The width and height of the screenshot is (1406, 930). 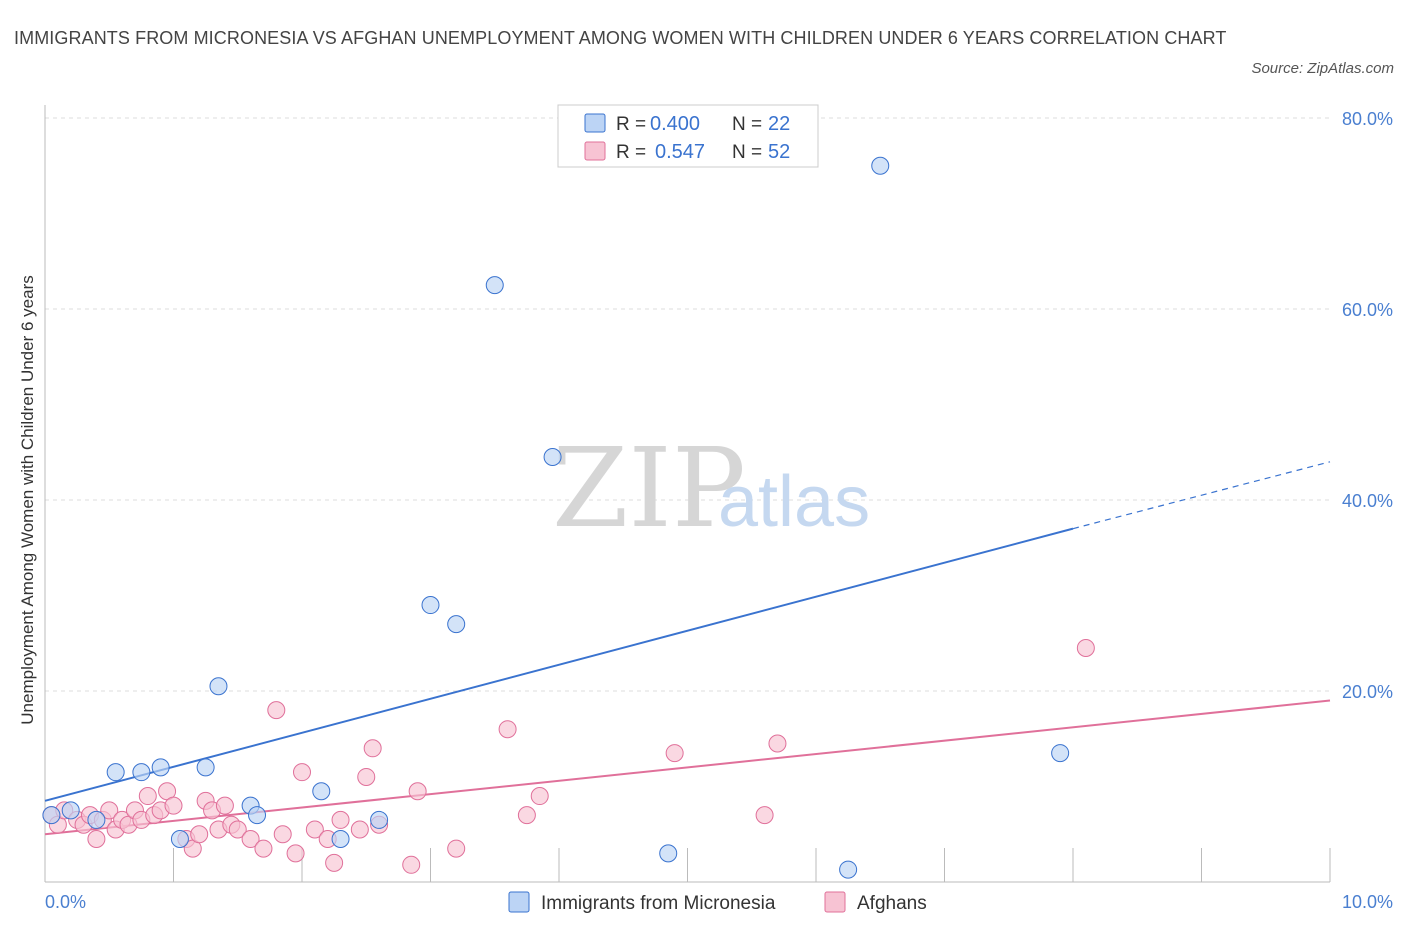 I want to click on legend-r-label-afghans: R =, so click(x=631, y=152).